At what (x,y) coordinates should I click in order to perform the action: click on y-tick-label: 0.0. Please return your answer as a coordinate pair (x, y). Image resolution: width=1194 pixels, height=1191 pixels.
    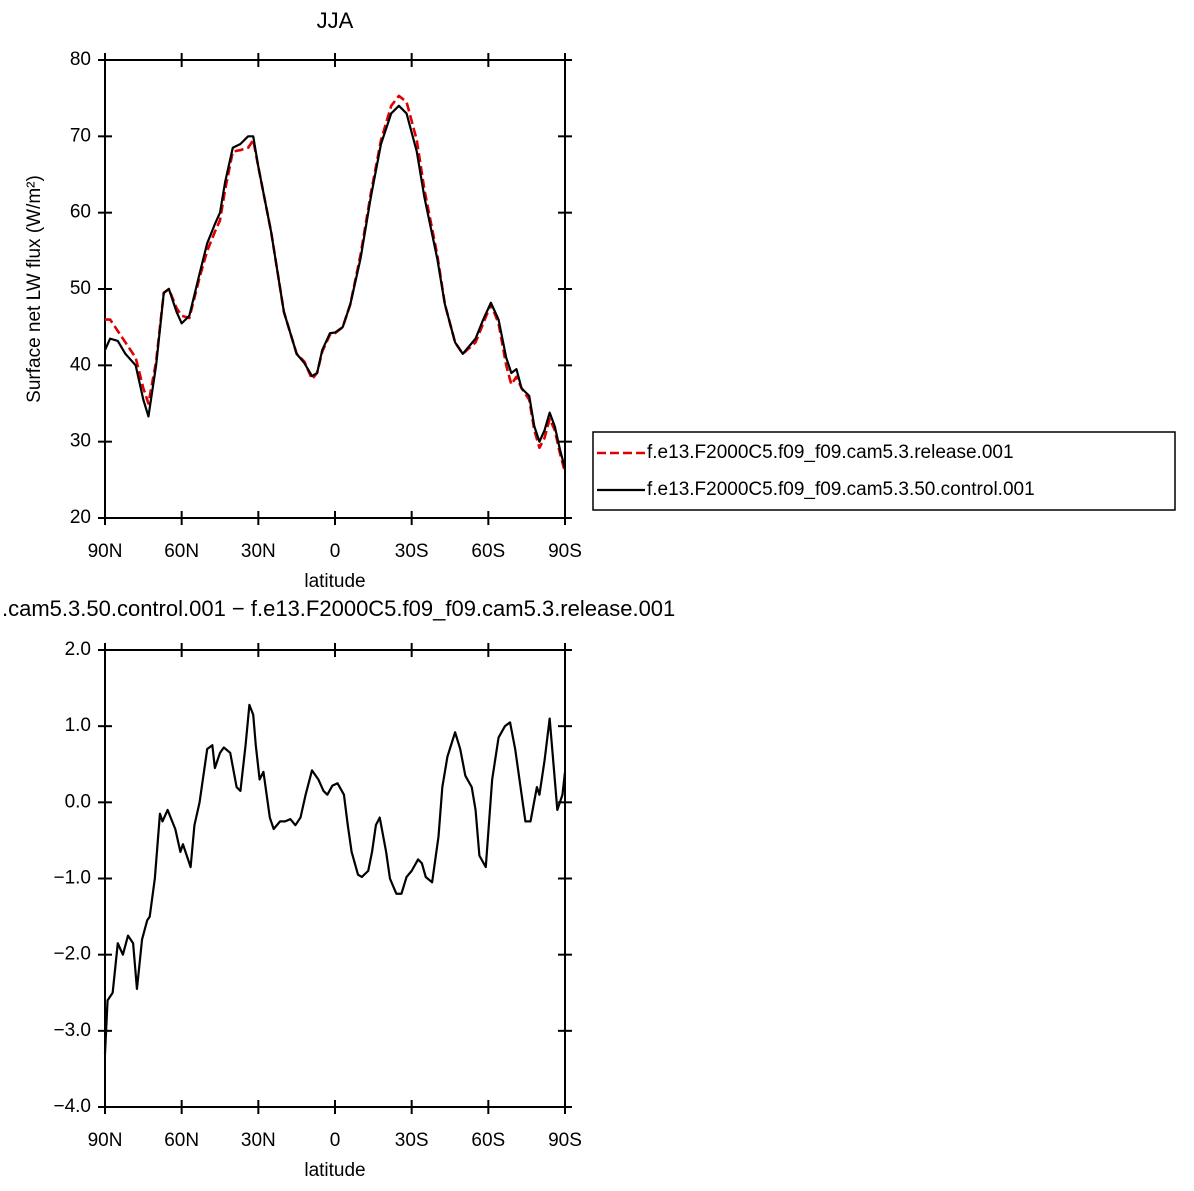
    Looking at the image, I should click on (78, 801).